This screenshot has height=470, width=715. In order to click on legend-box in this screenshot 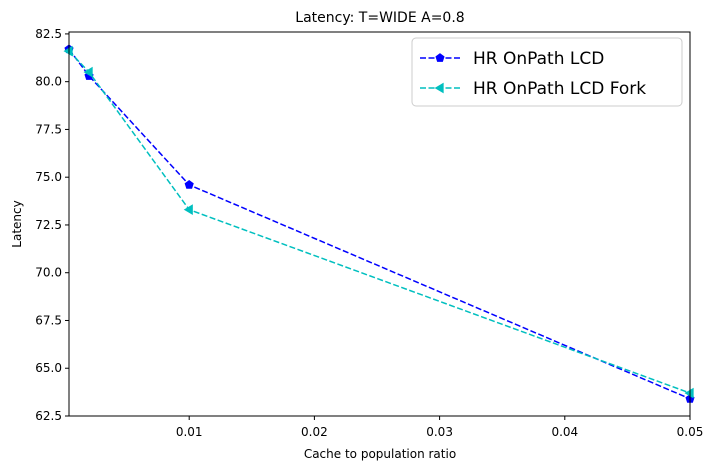, I will do `click(547, 72)`.